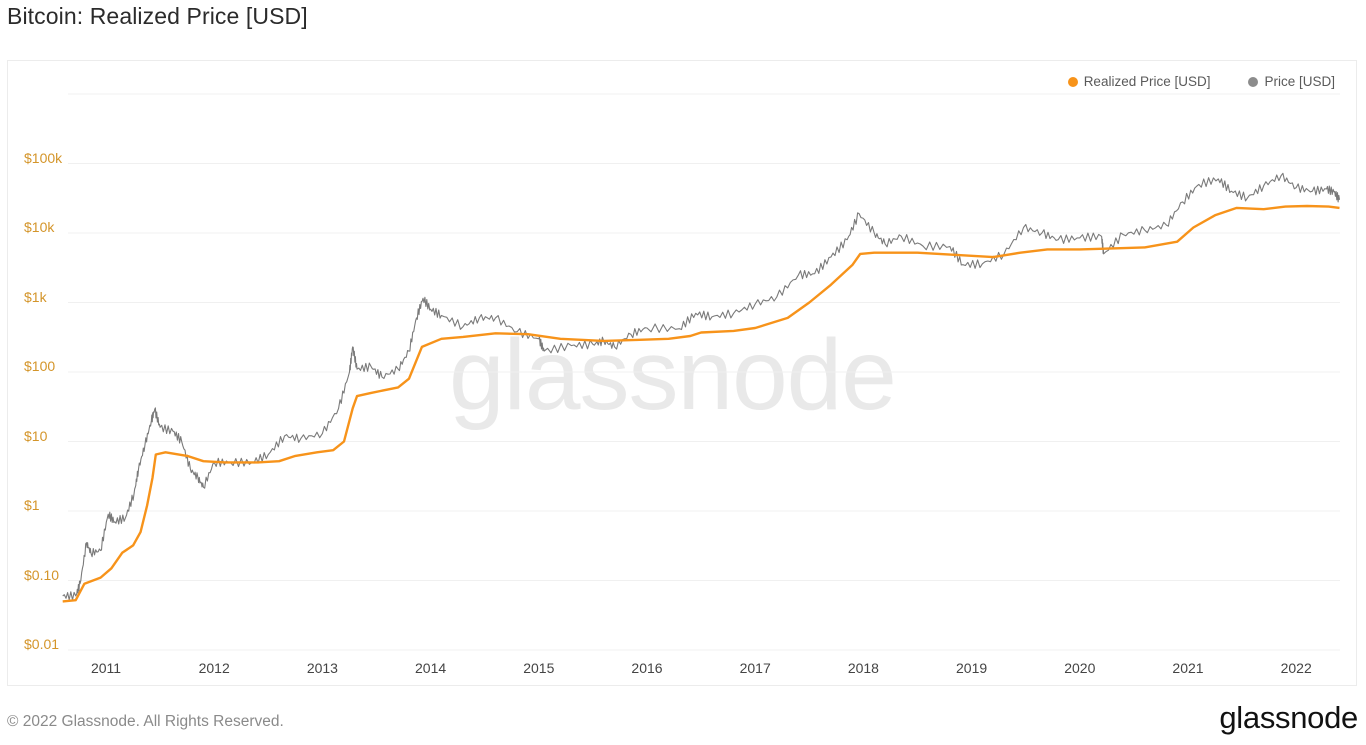 This screenshot has height=745, width=1366. What do you see at coordinates (322, 668) in the screenshot?
I see `x-tick-label: 2013` at bounding box center [322, 668].